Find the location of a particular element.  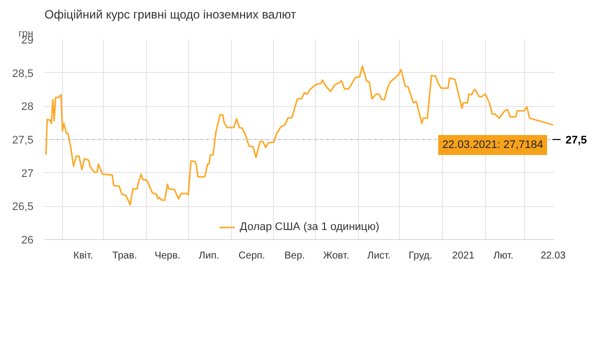

legend-label: Долар США (за 1 одиницю) is located at coordinates (310, 227).